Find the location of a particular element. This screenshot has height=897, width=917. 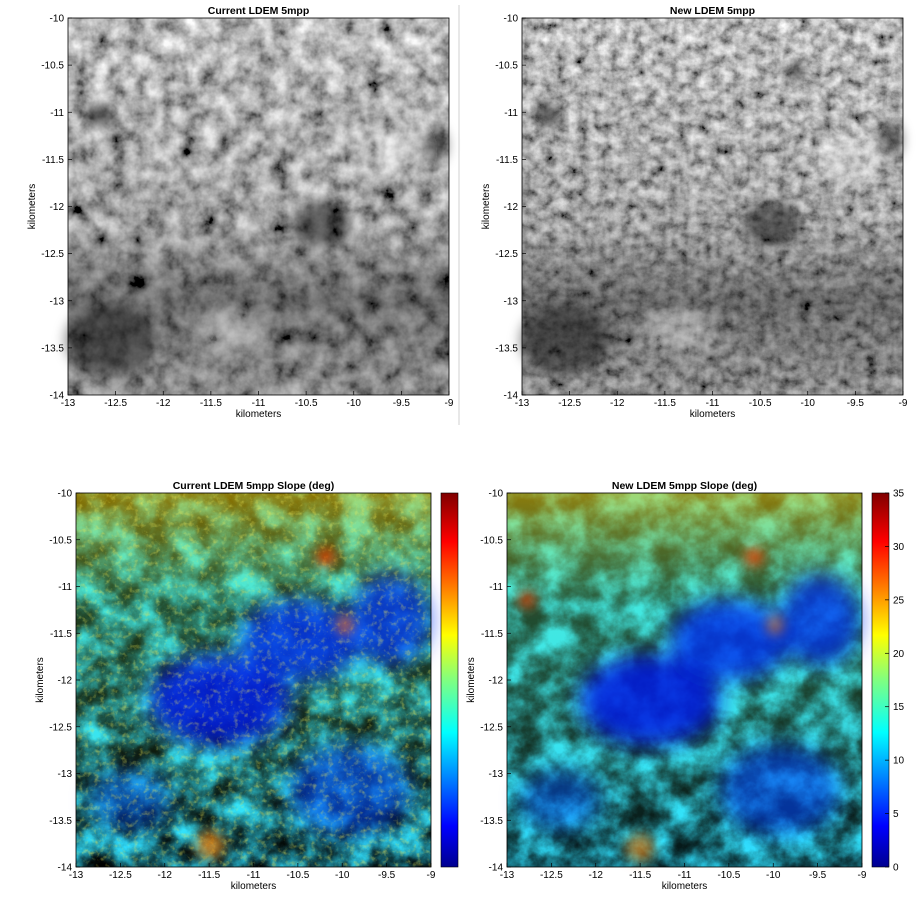

colorbar-tick-label: 20 is located at coordinates (899, 654).